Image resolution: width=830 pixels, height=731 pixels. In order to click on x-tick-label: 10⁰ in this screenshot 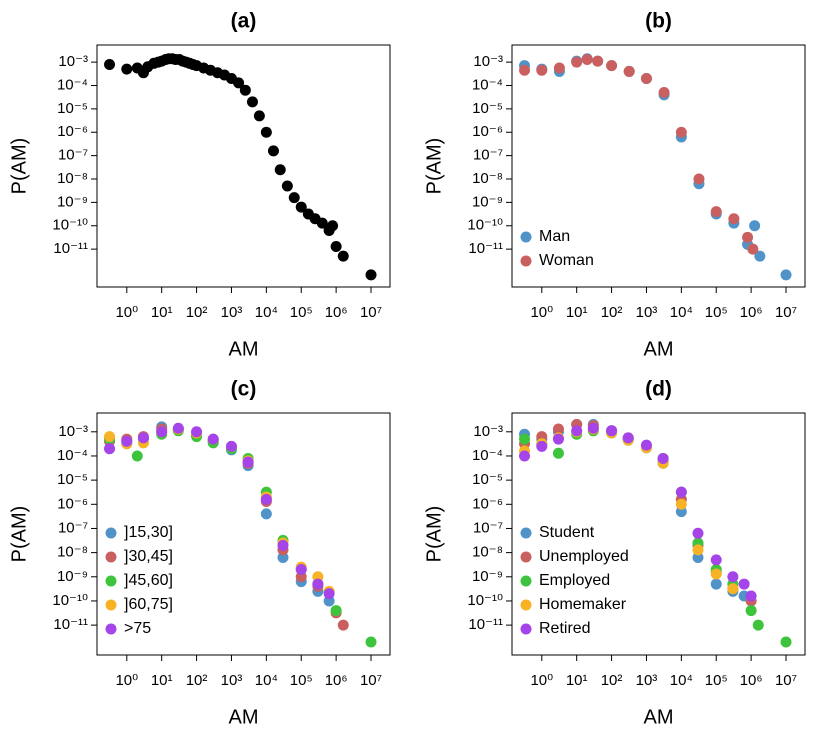, I will do `click(541, 680)`.